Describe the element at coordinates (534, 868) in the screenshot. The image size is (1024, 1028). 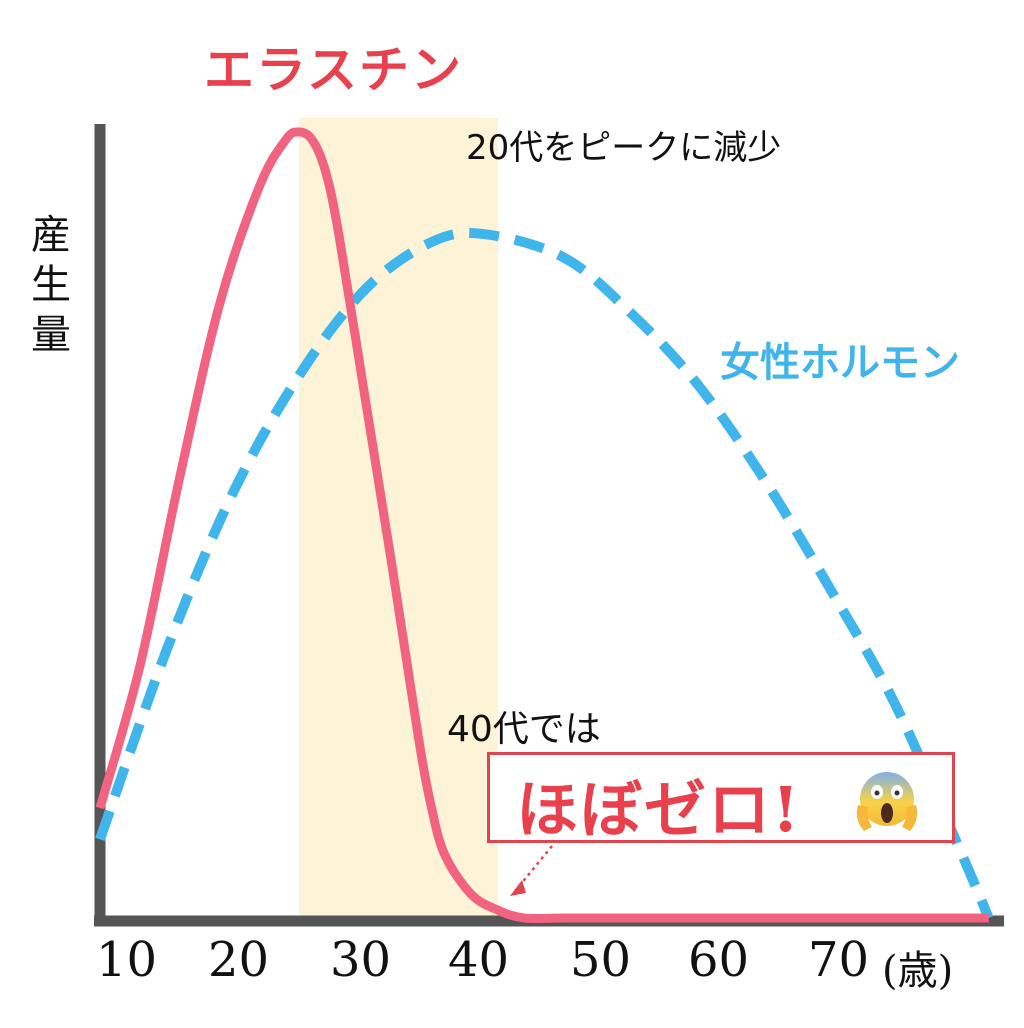
I see `callout-arrow-line` at that location.